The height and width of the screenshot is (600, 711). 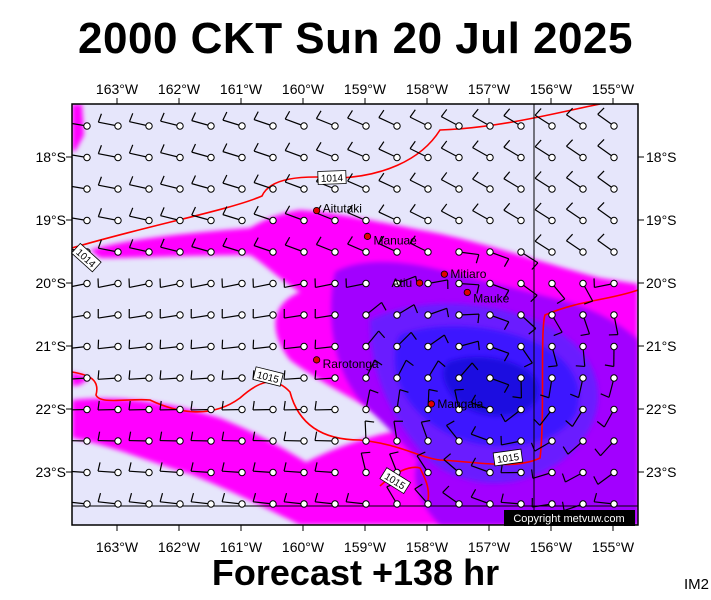 I want to click on lon-label-bottom: 157°W, so click(x=489, y=547).